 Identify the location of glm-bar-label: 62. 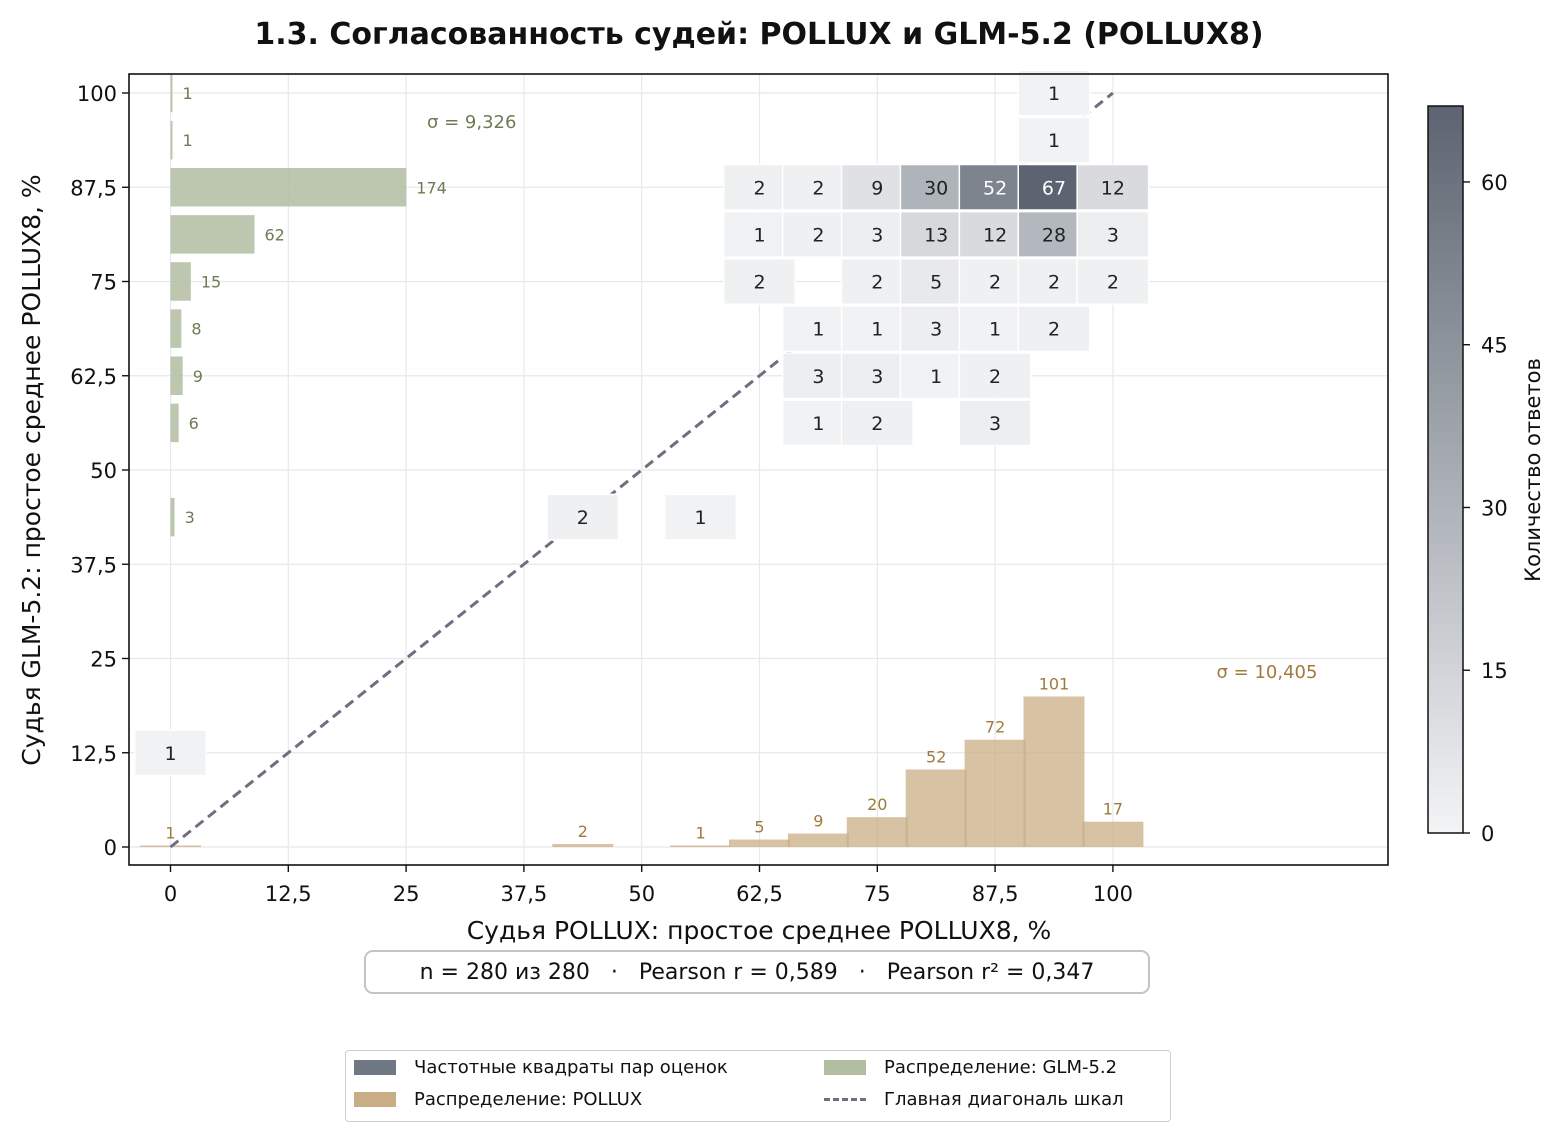
(275, 234).